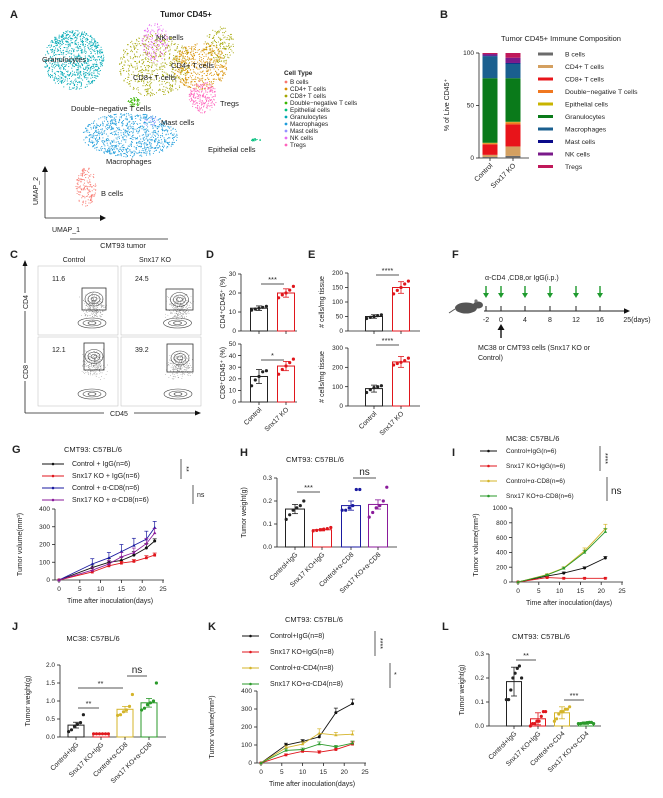 This screenshot has height=798, width=663. What do you see at coordinates (308, 96) in the screenshot?
I see `legend-item: CD8+ T cells` at bounding box center [308, 96].